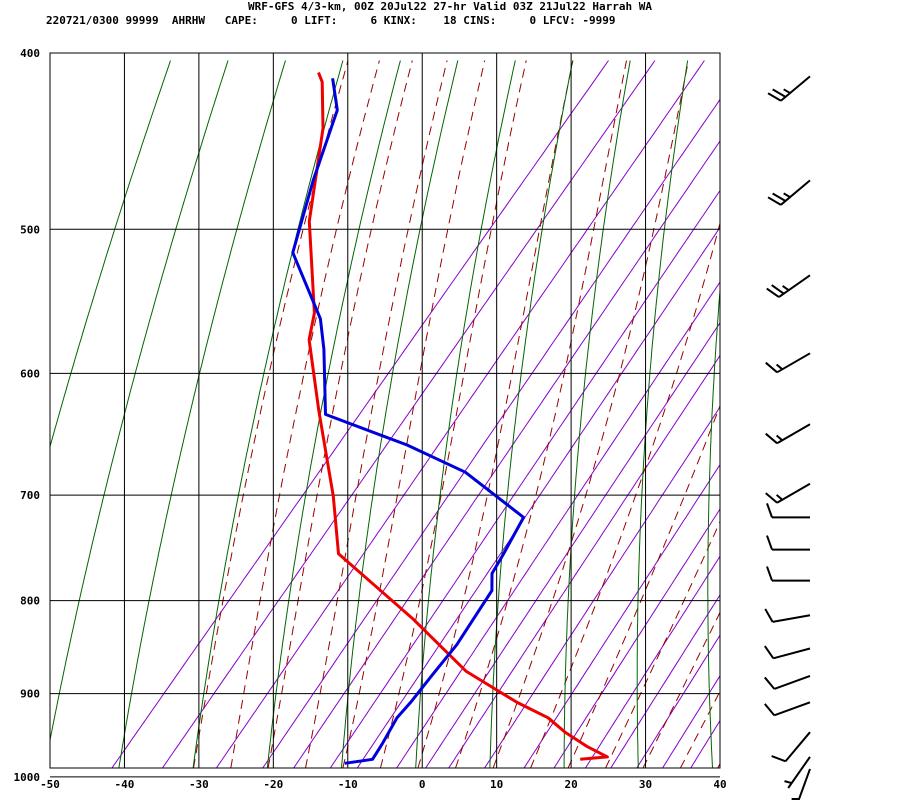 This screenshot has height=800, width=900. What do you see at coordinates (30, 53) in the screenshot?
I see `y-tick-label: 400` at bounding box center [30, 53].